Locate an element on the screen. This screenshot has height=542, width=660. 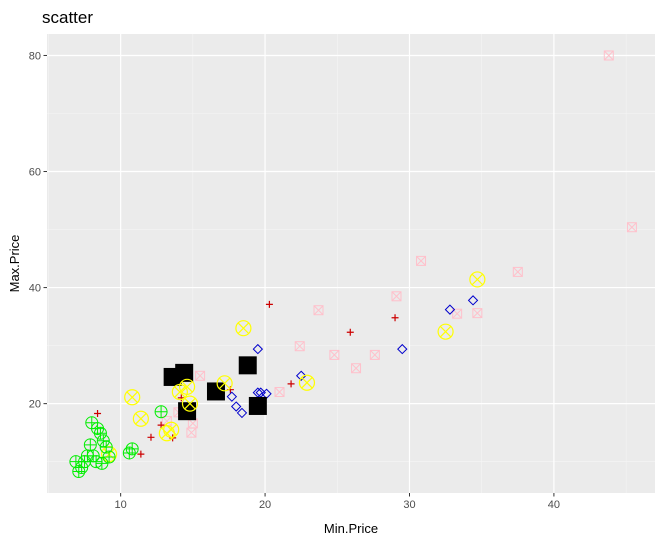
y-tick-label: 40 is located at coordinates (35, 289).